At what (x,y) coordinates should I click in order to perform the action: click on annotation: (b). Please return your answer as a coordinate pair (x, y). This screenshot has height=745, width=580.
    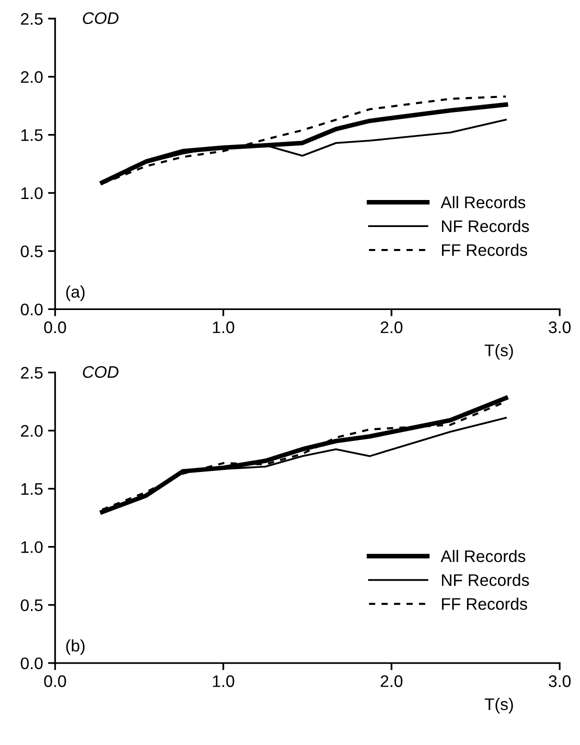
    Looking at the image, I should click on (75, 647).